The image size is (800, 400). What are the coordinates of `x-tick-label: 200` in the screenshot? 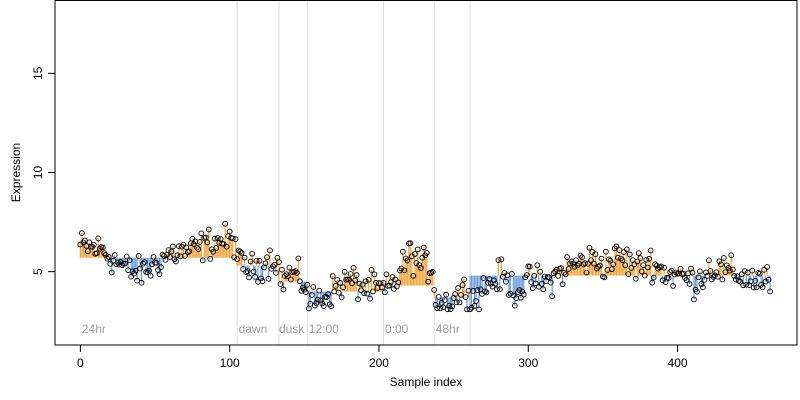 It's located at (379, 363).